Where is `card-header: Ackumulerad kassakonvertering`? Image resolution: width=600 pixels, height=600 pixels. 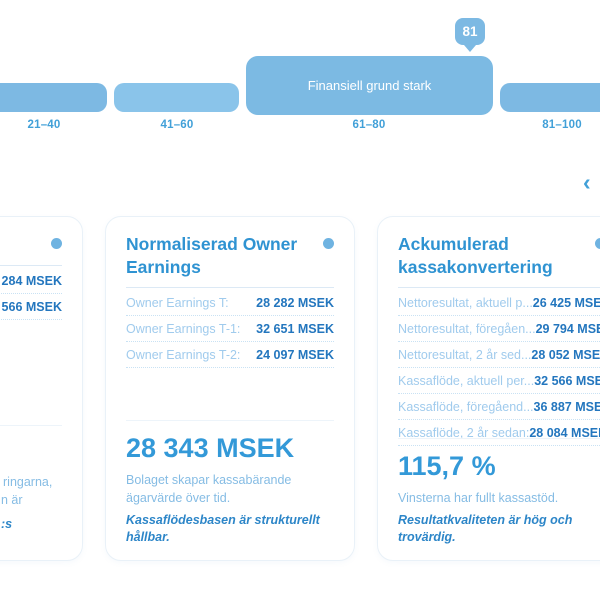
card-header: Ackumulerad kassakonvertering is located at coordinates (499, 256).